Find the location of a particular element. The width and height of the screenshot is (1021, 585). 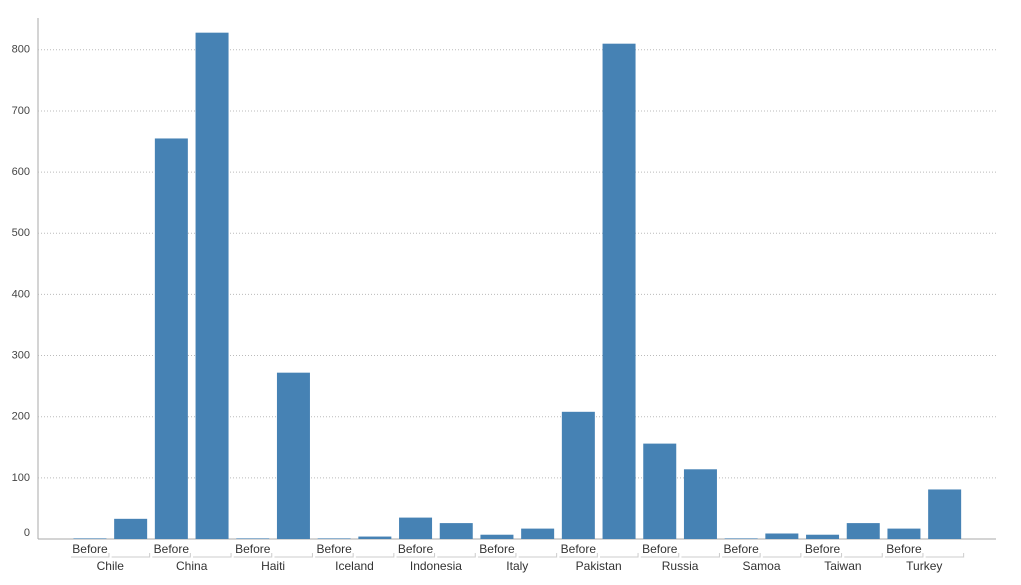

group-label: Taiwan is located at coordinates (842, 566).